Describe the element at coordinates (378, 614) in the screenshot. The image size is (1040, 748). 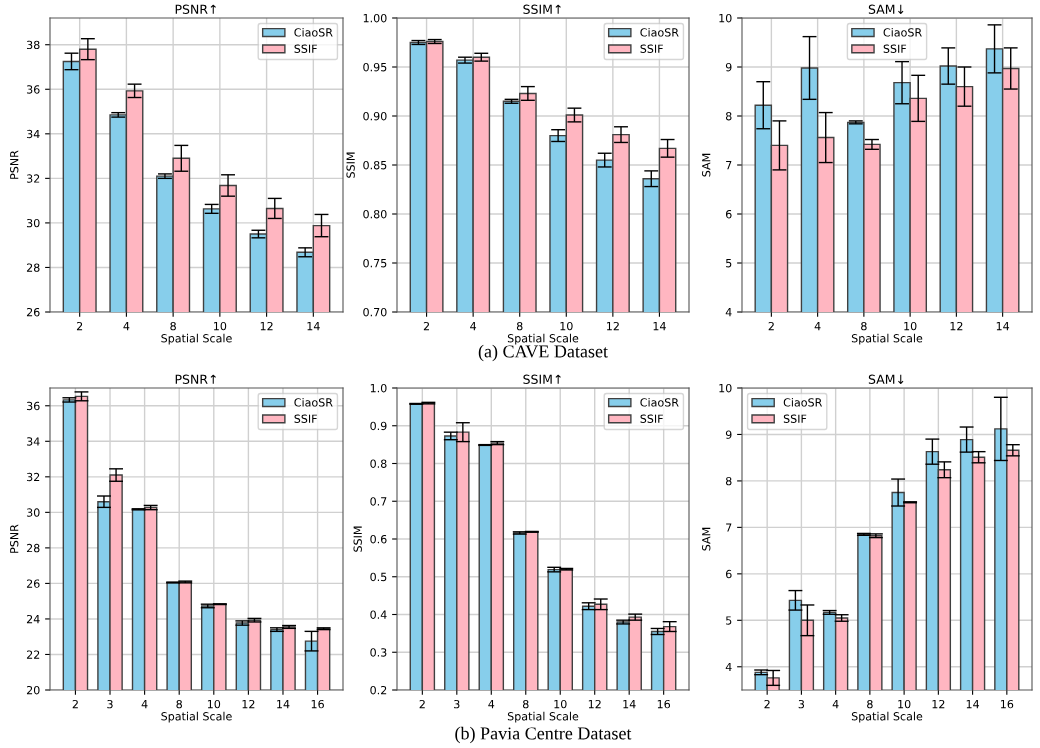
I see `y-tick-label: 0.4` at that location.